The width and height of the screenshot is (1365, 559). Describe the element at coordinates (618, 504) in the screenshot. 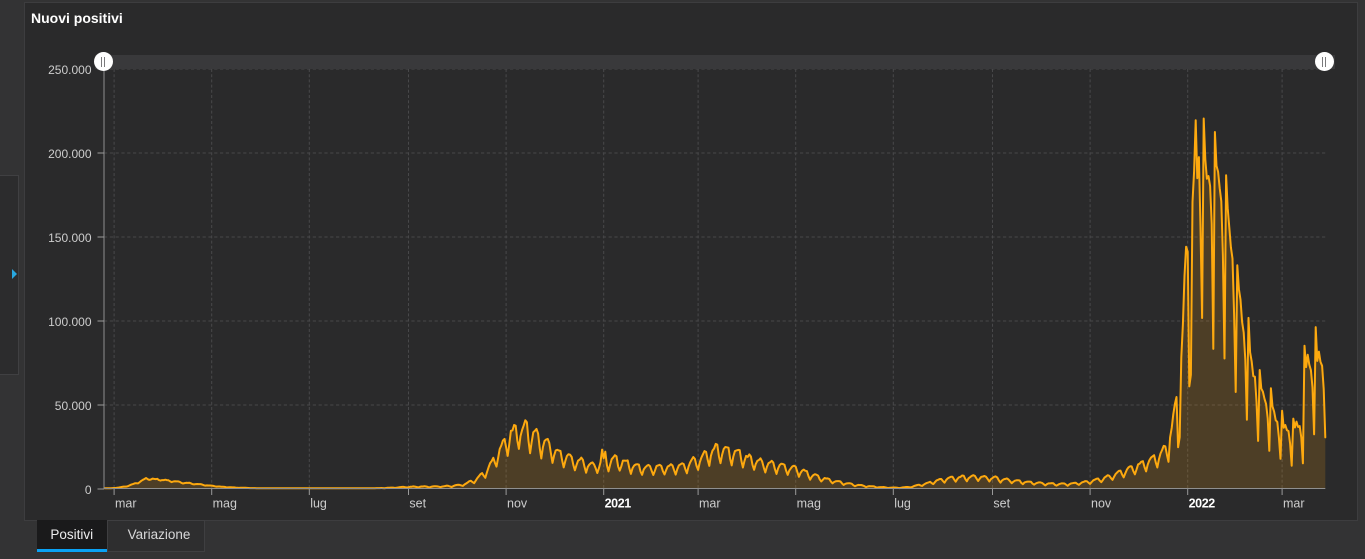

I see `svg-text: 2021` at that location.